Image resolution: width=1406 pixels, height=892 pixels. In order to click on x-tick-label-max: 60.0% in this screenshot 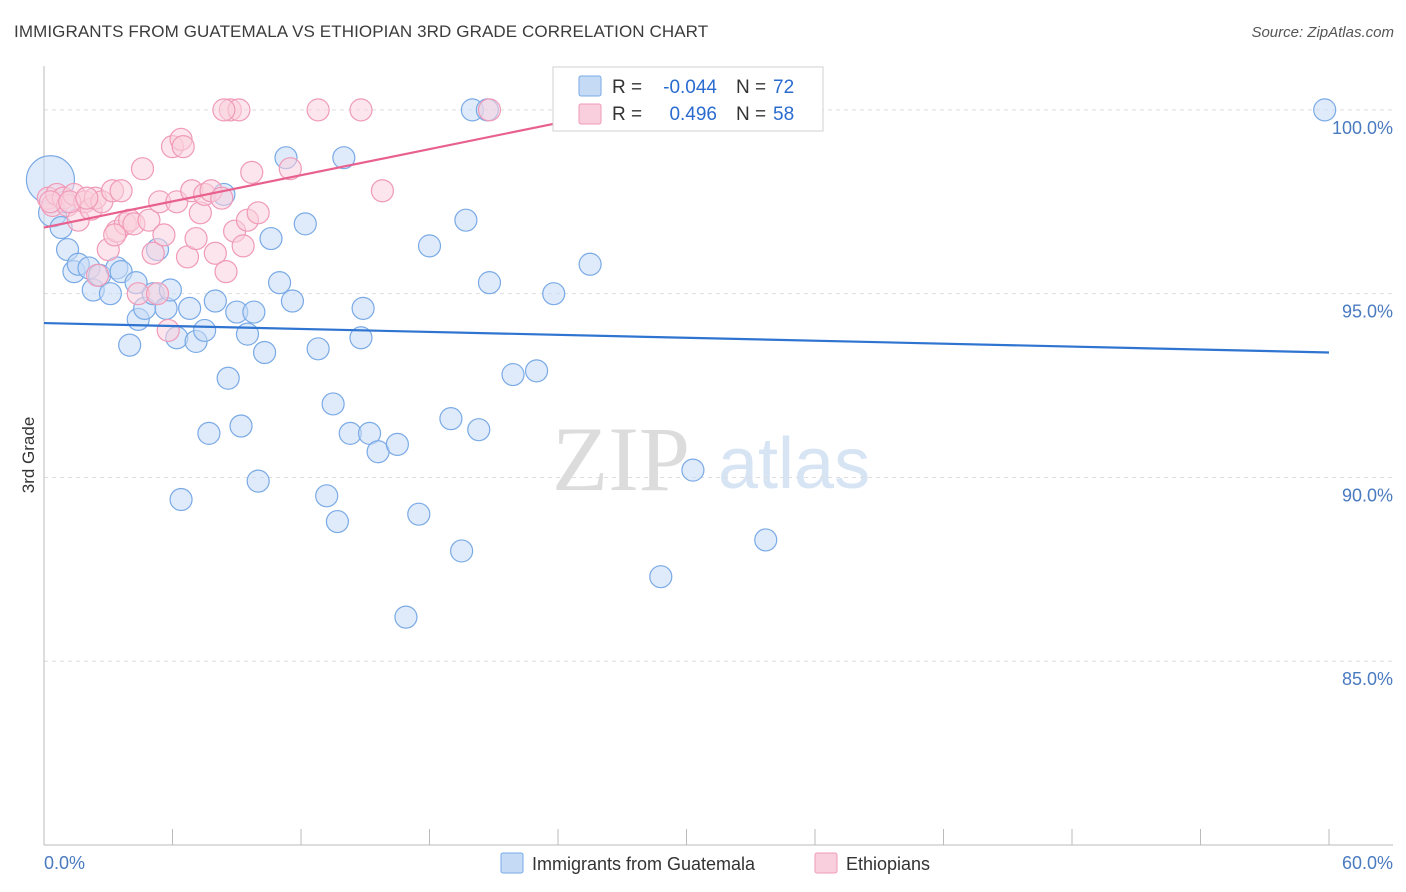, I will do `click(1367, 863)`.